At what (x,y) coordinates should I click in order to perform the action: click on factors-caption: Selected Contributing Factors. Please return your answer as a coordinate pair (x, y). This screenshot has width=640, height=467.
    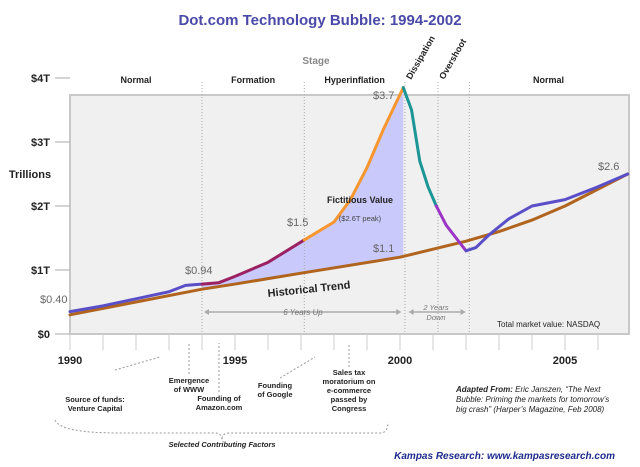
    Looking at the image, I should click on (221, 444).